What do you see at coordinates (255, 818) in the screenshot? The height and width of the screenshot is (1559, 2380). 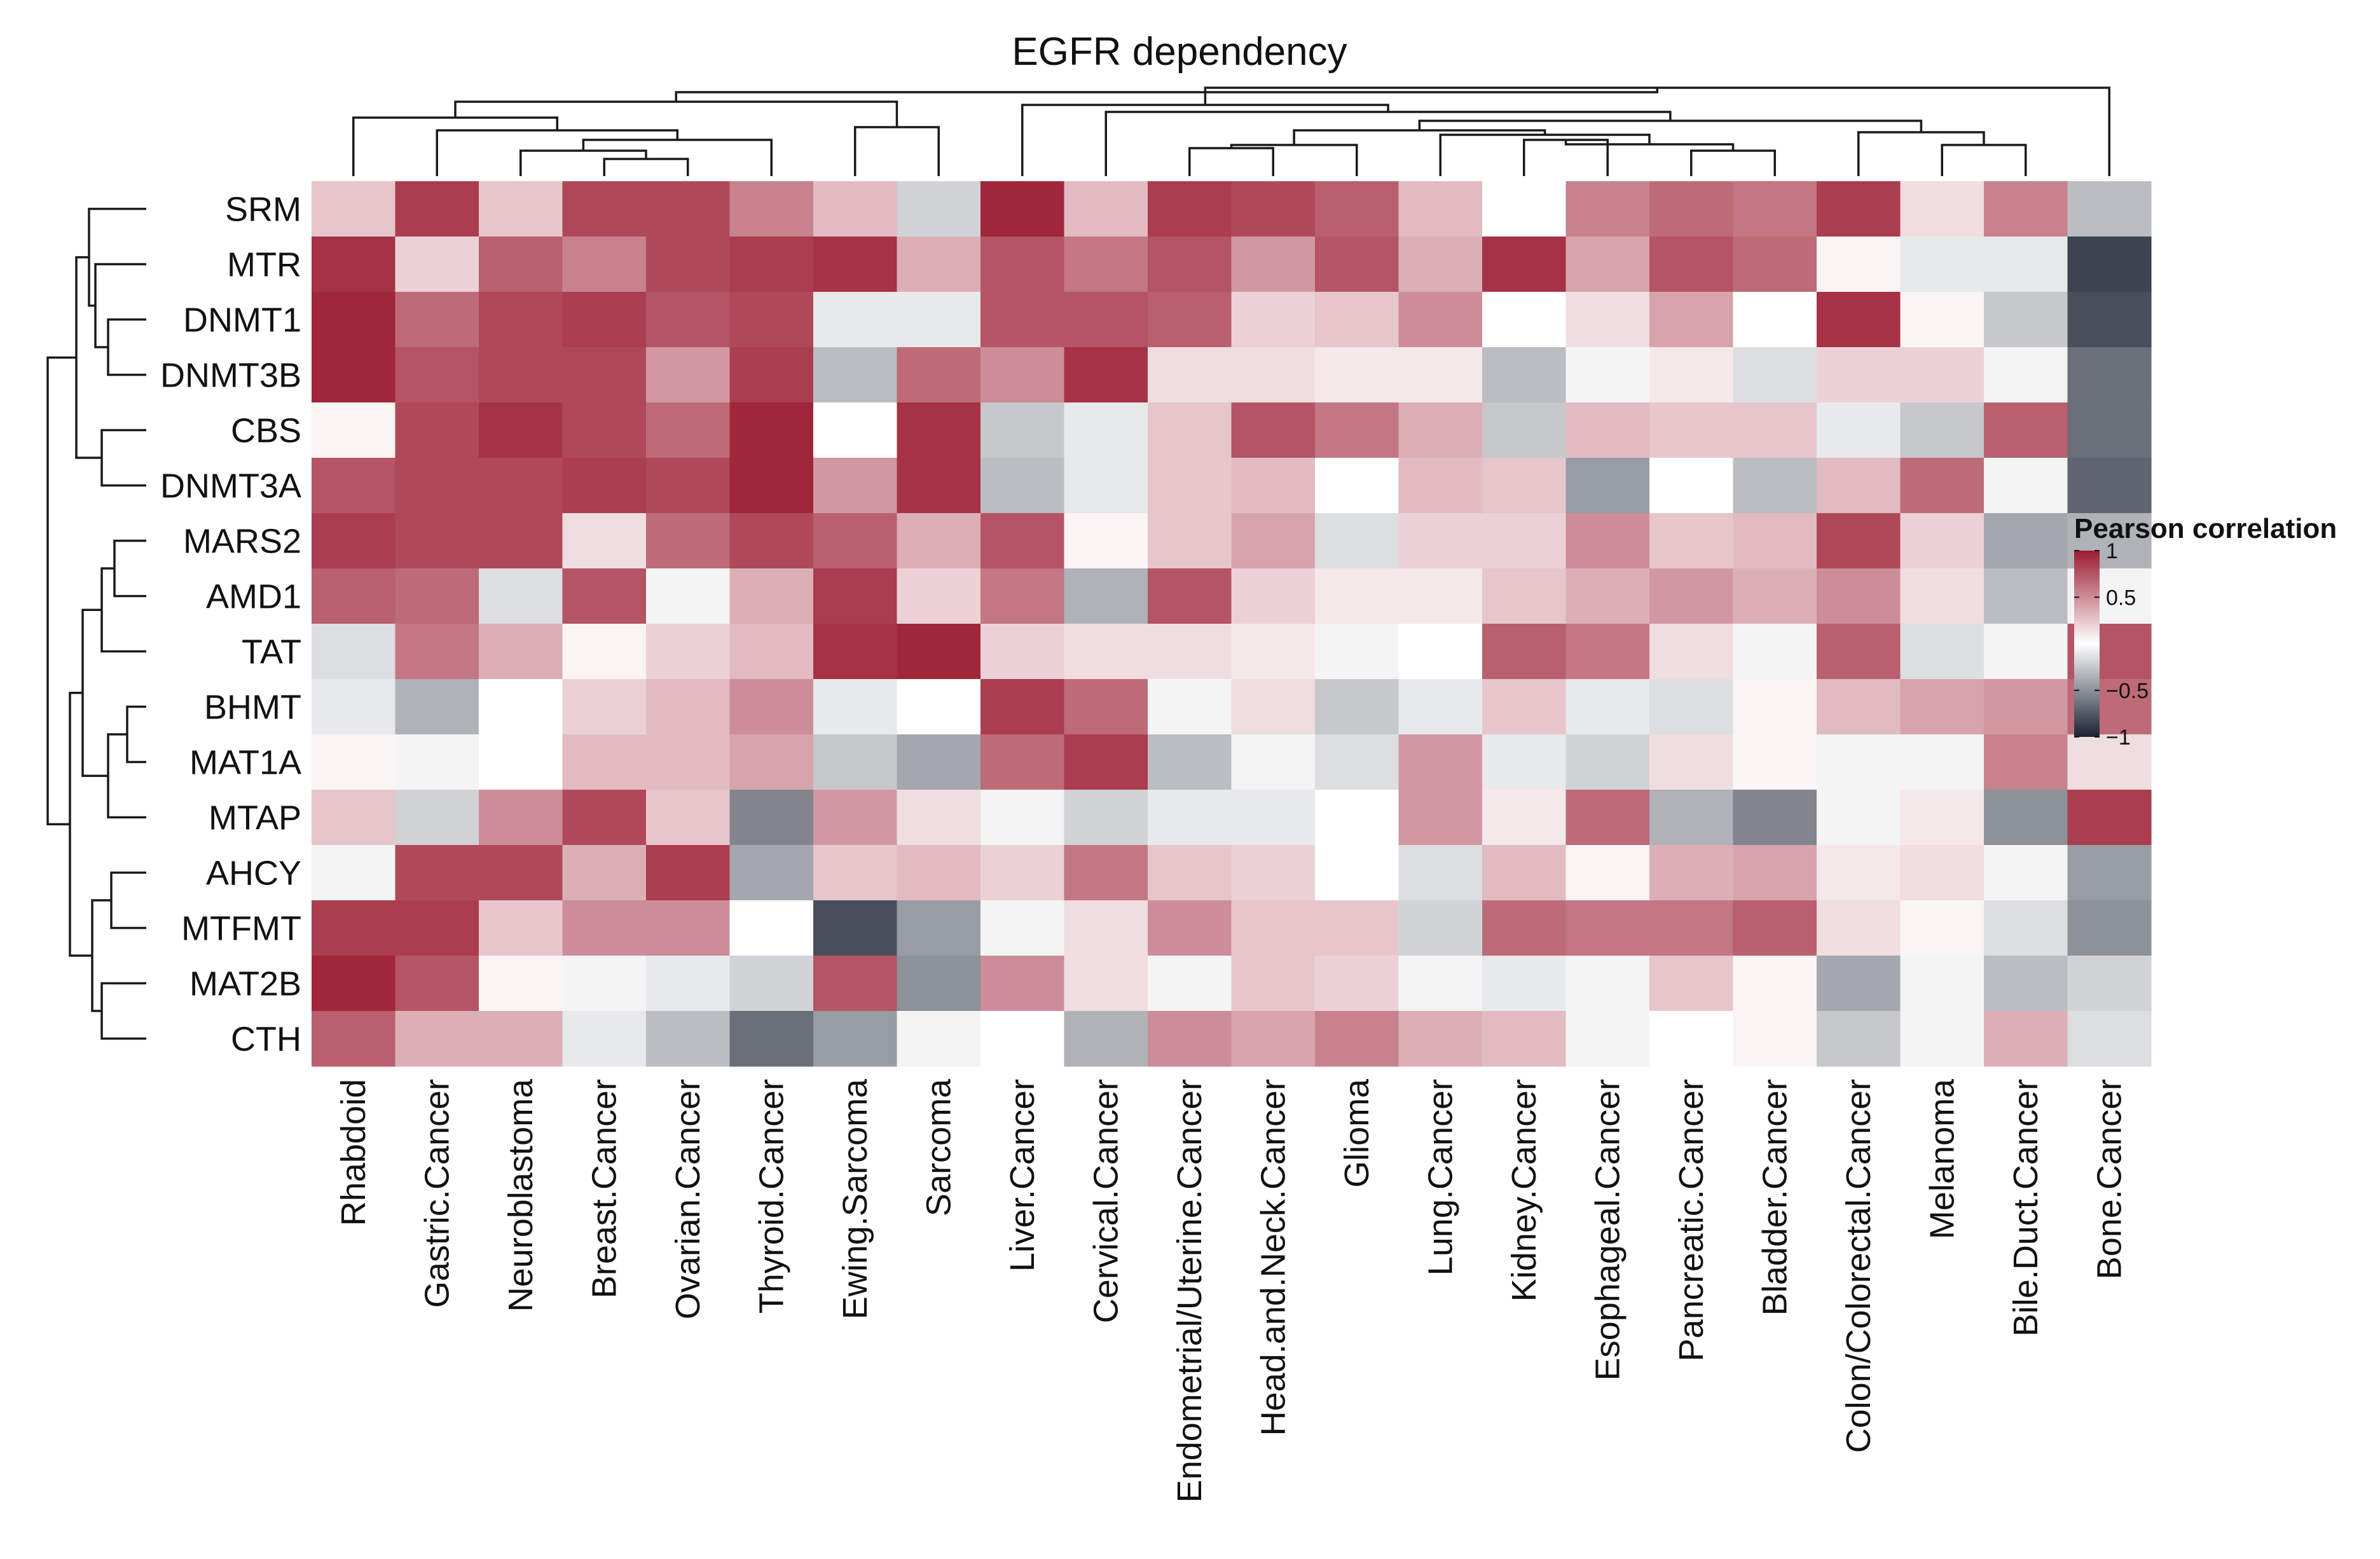 I see `row-label: MTAP` at bounding box center [255, 818].